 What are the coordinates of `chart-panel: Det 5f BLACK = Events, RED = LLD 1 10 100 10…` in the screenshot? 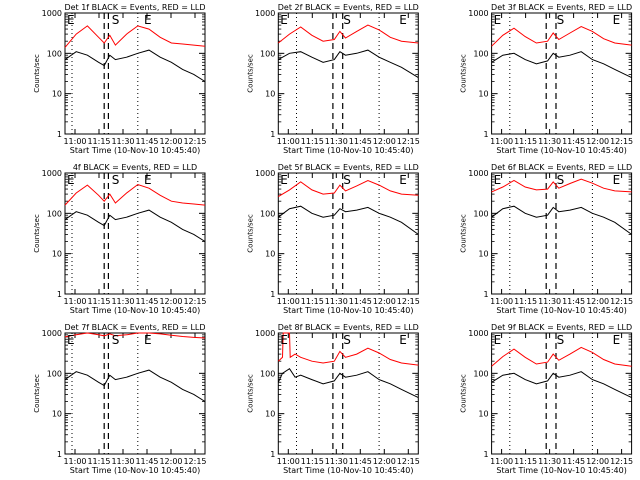 It's located at (333, 239).